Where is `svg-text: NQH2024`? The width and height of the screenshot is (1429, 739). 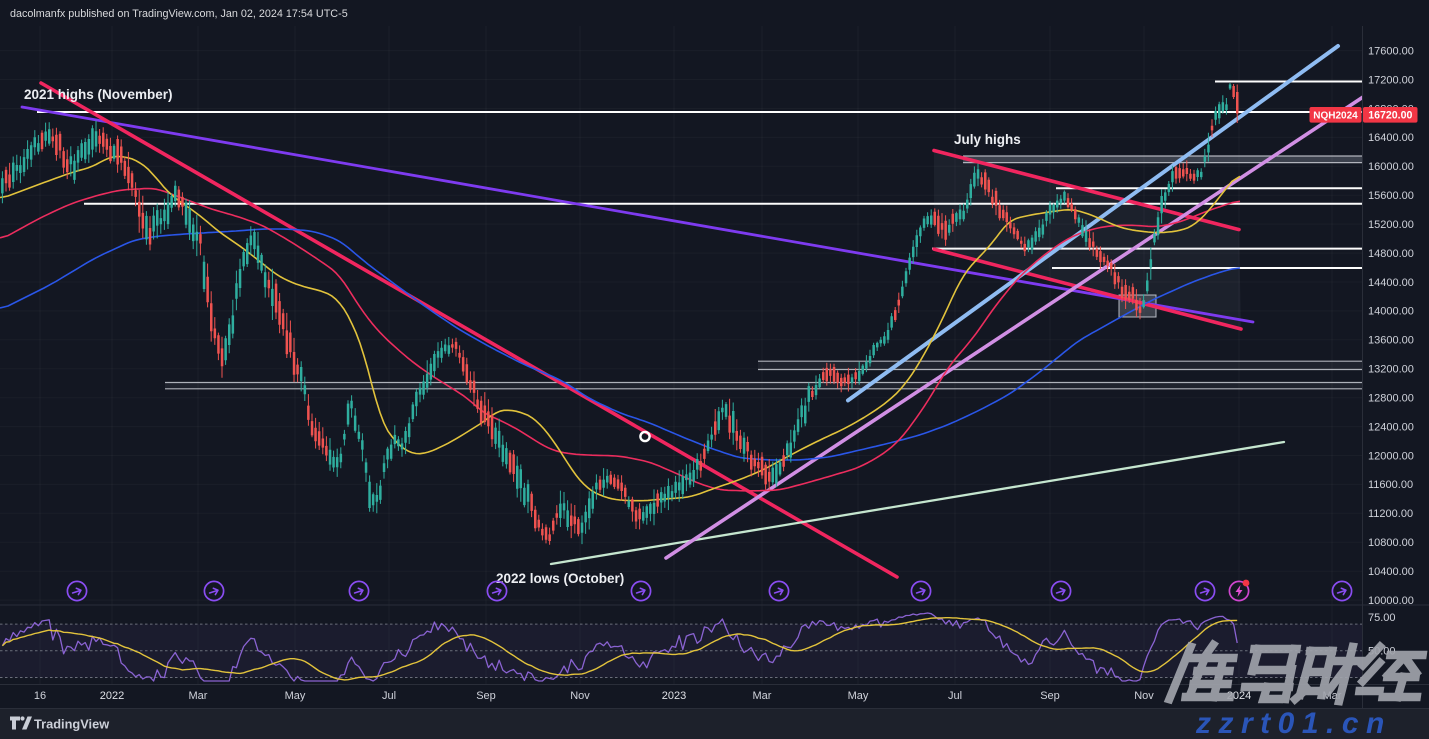 svg-text: NQH2024 is located at coordinates (1335, 115).